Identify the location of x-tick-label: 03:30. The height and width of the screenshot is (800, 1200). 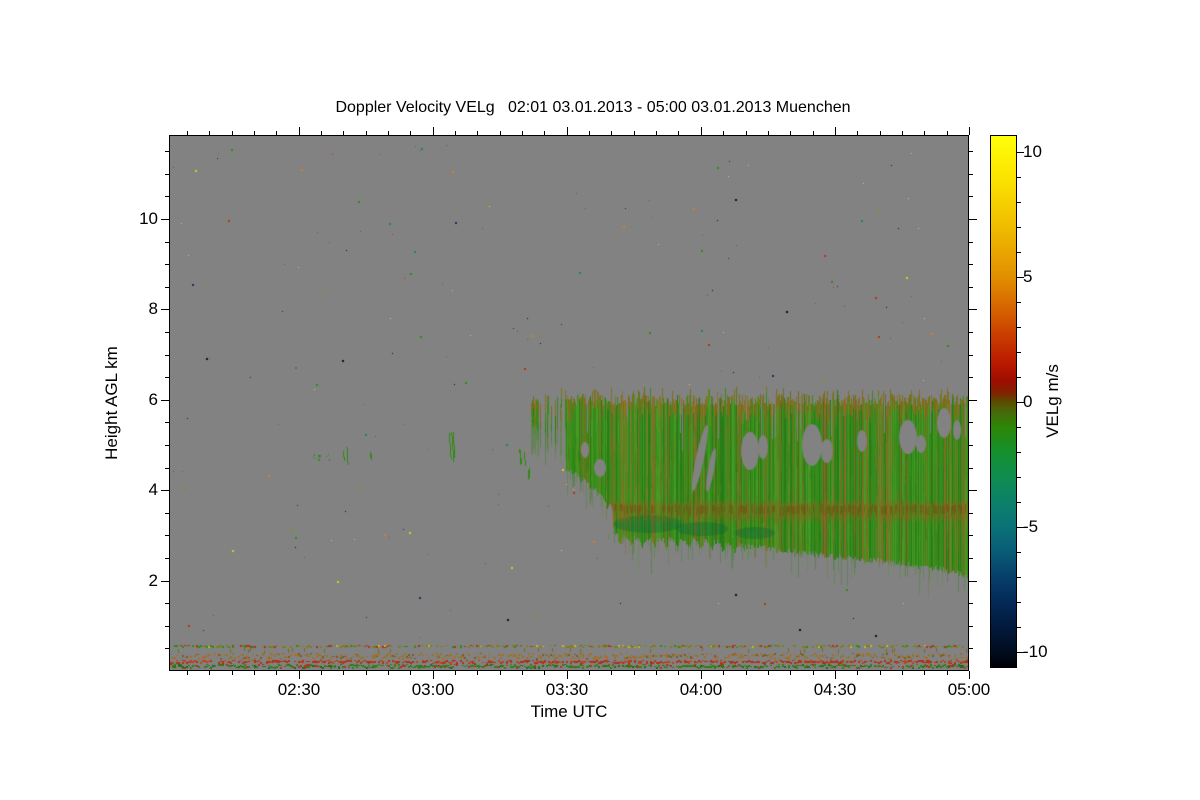
(567, 689).